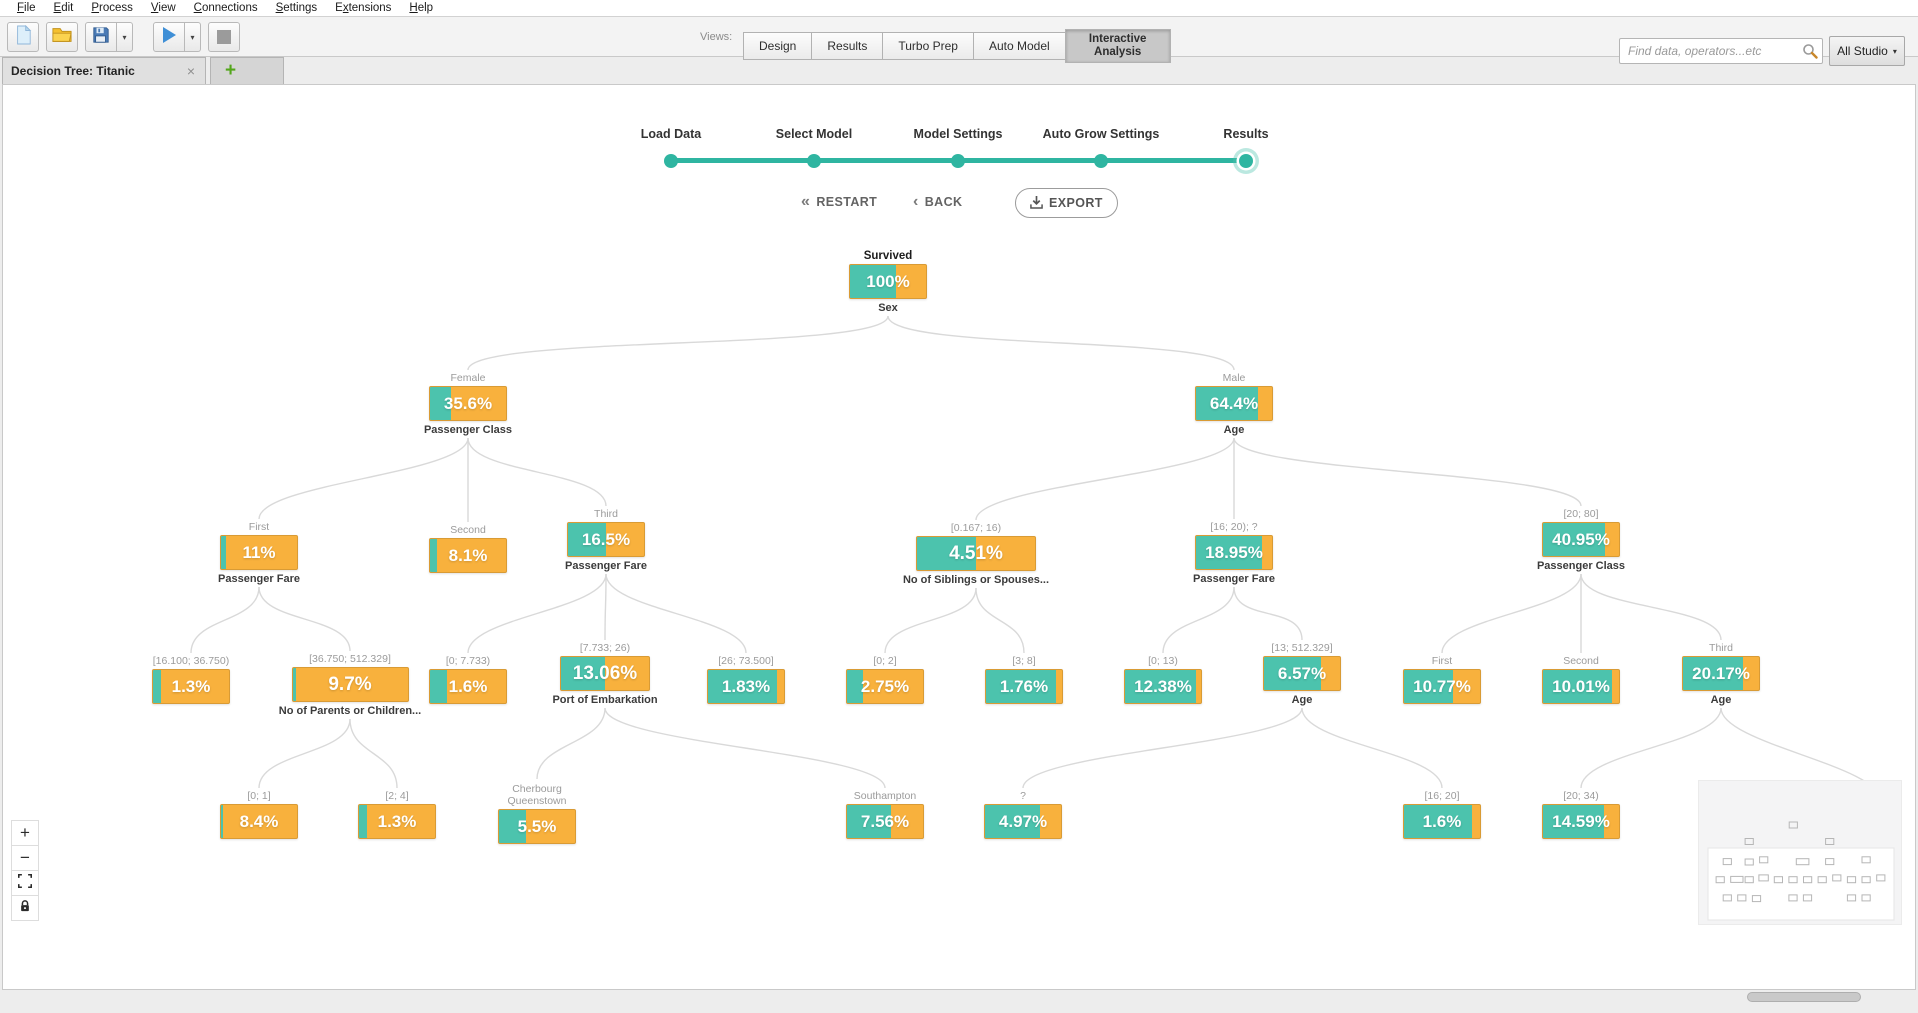  What do you see at coordinates (671, 161) in the screenshot?
I see `step-dot-load-data` at bounding box center [671, 161].